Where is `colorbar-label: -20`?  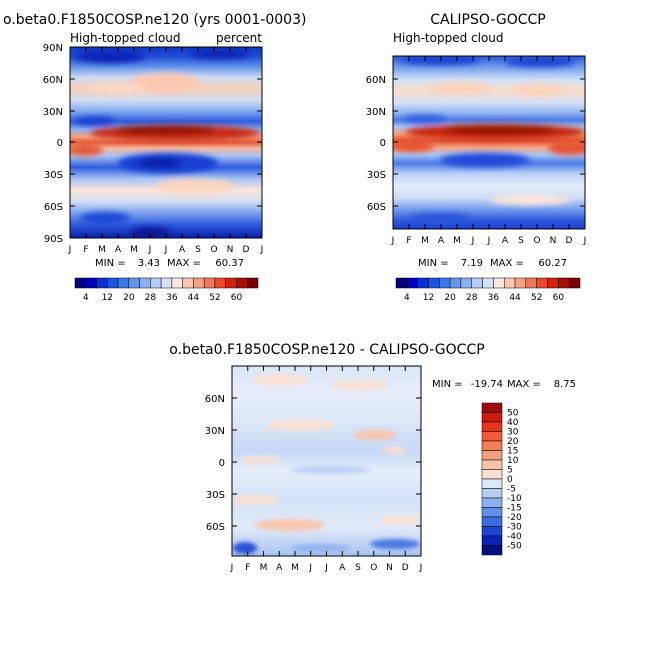 colorbar-label: -20 is located at coordinates (514, 518).